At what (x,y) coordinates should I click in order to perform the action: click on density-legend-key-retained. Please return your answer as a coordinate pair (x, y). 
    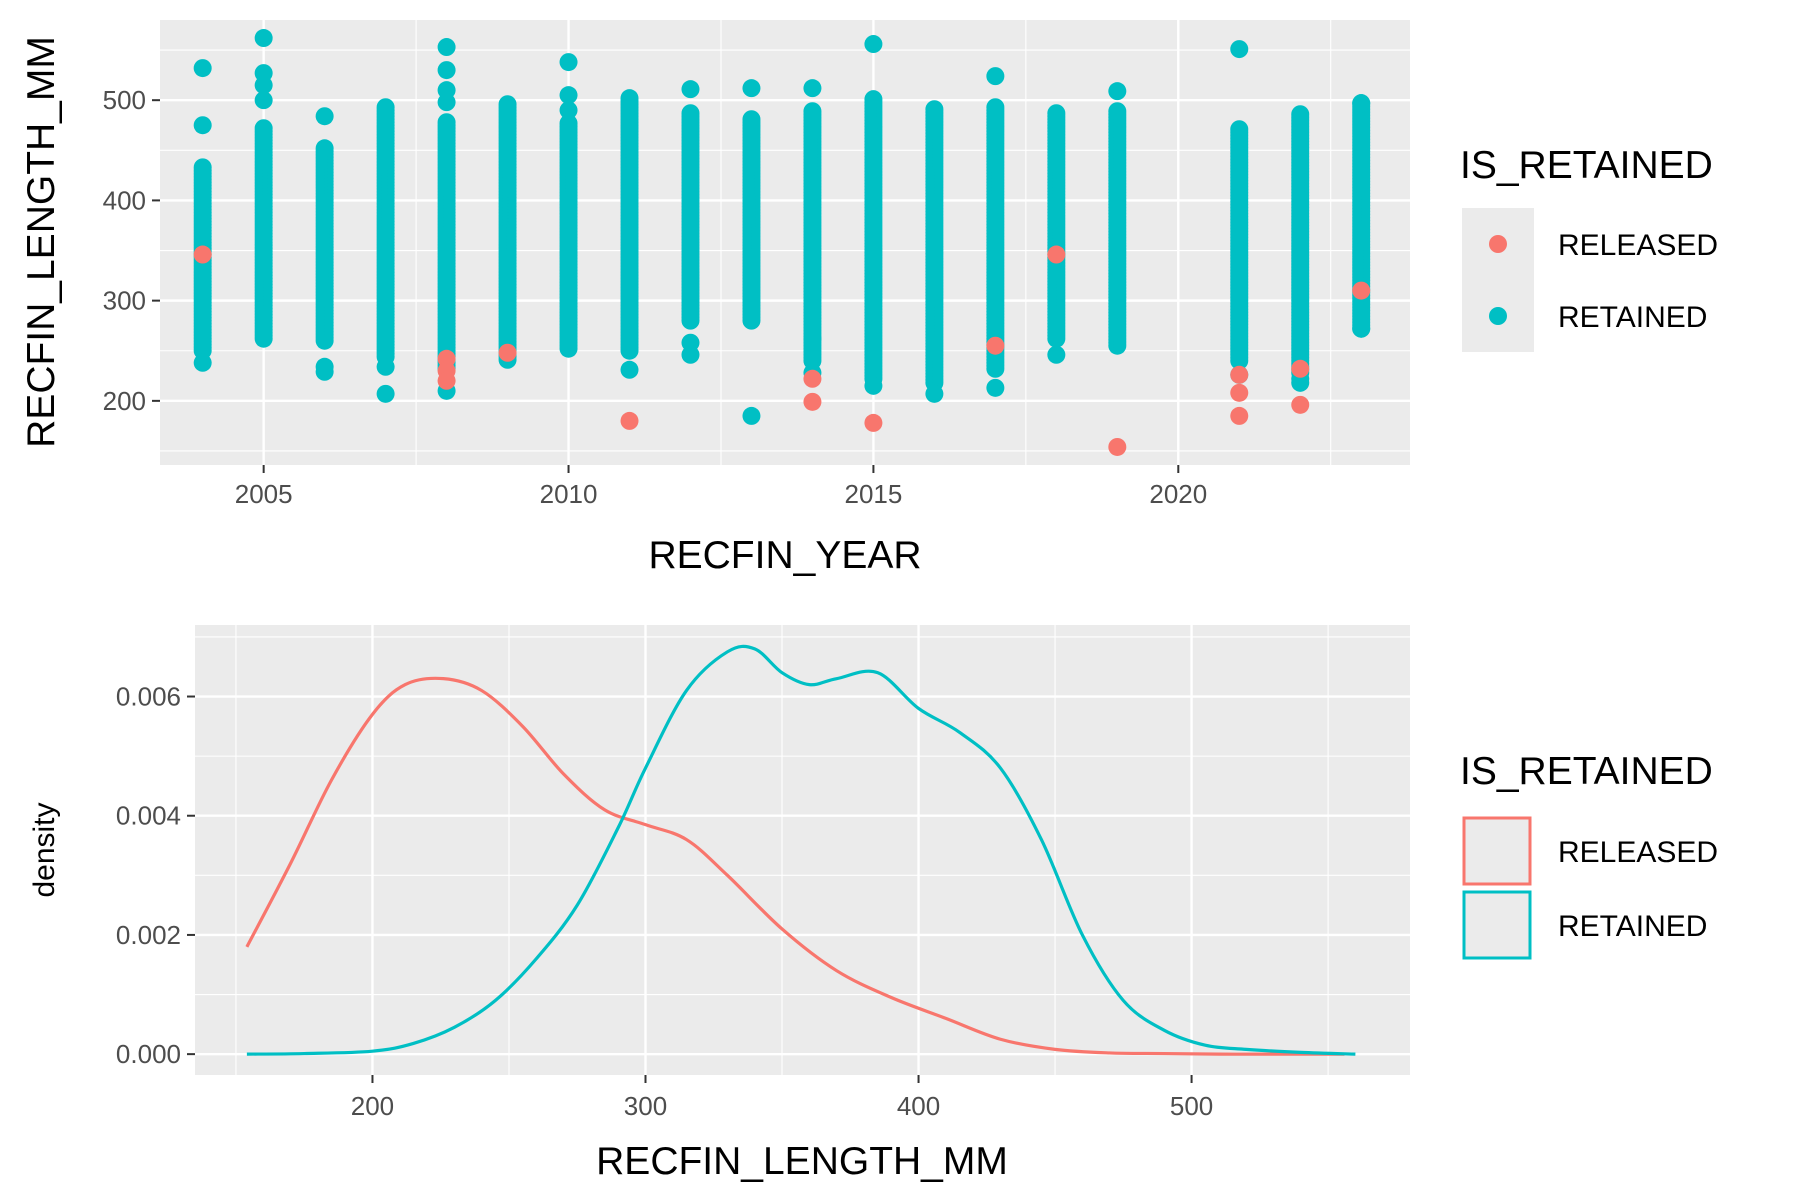
    Looking at the image, I should click on (1497, 925).